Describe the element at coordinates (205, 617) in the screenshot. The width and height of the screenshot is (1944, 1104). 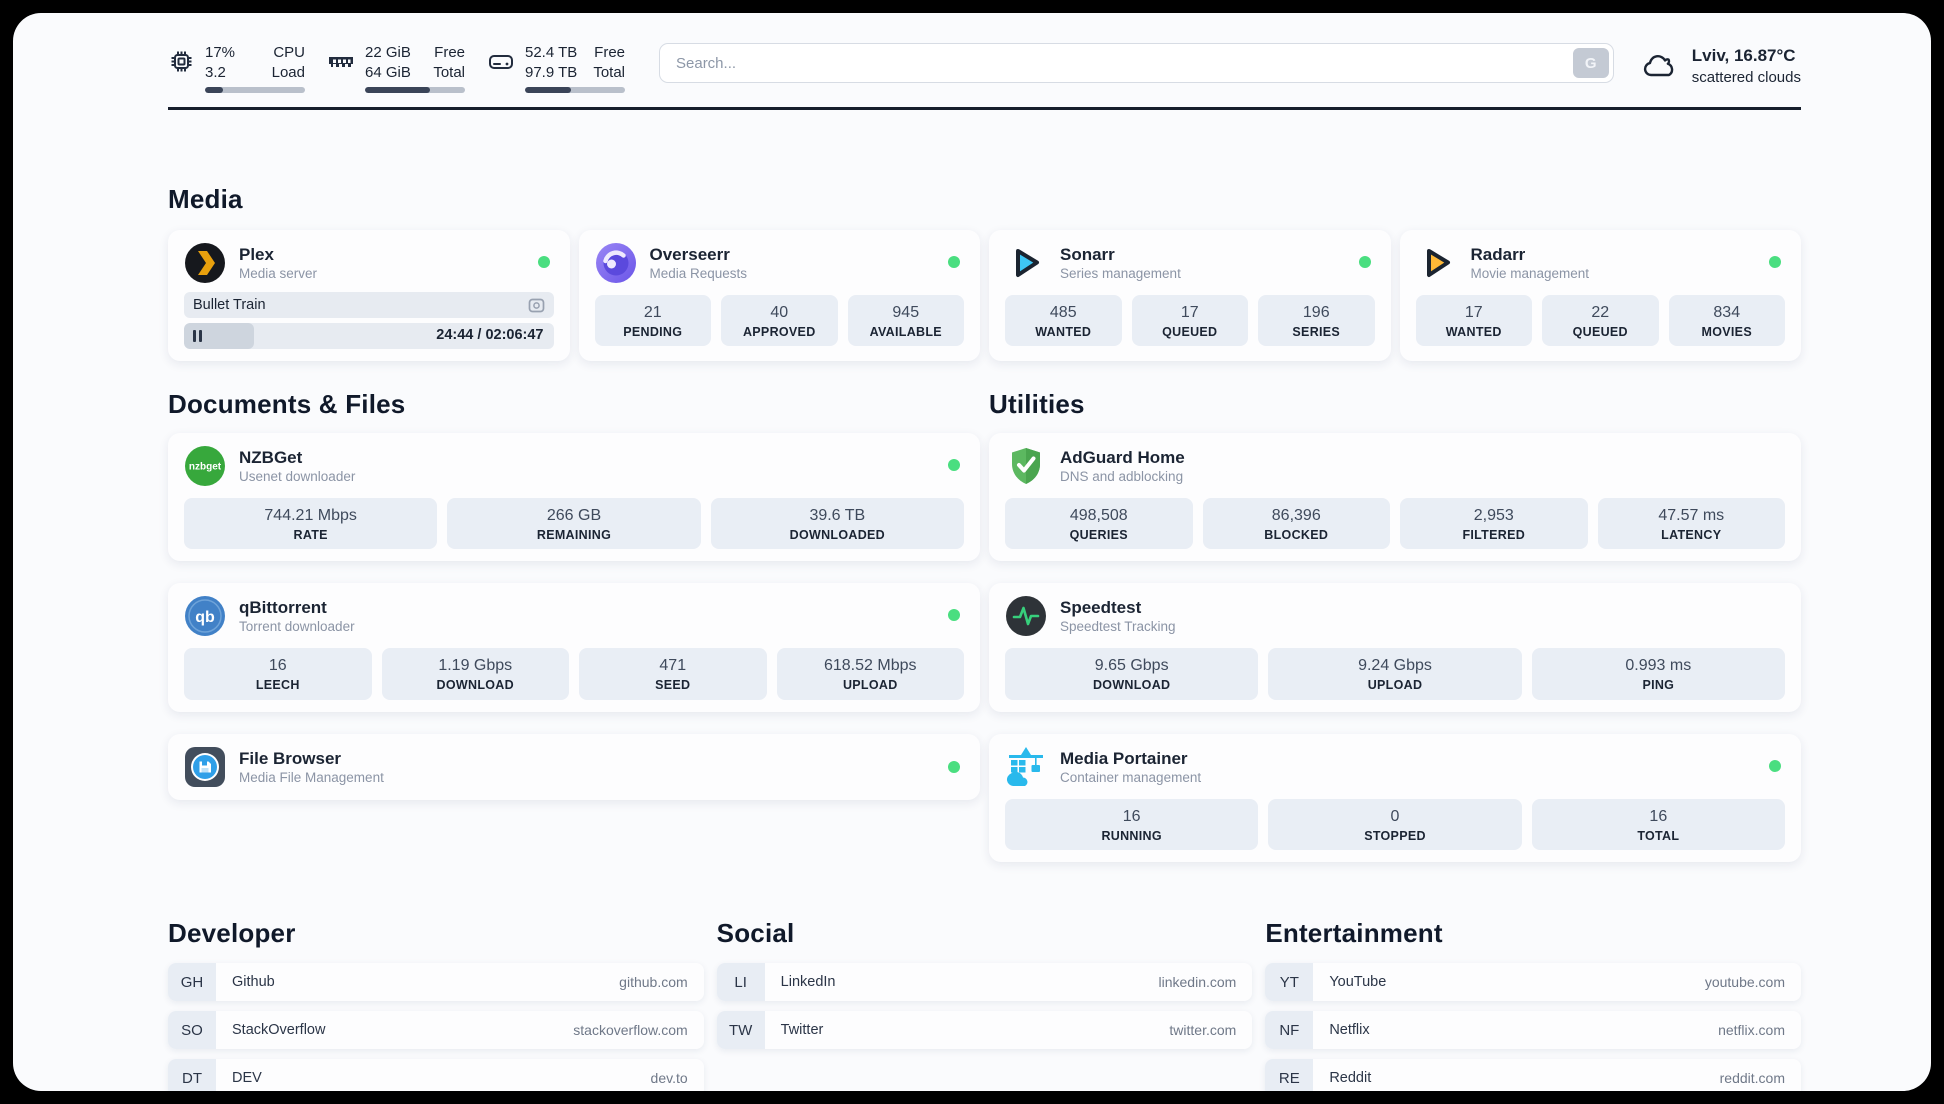
I see `svg-text: qb` at that location.